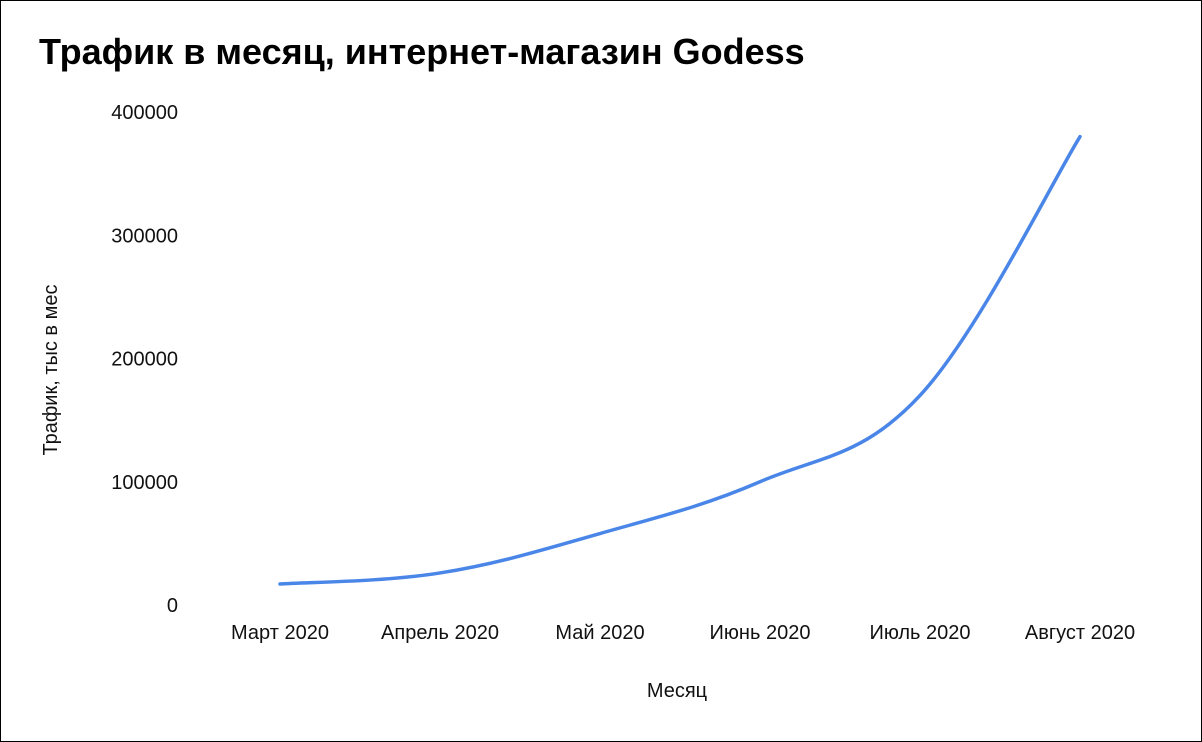 Image resolution: width=1202 pixels, height=742 pixels. Describe the element at coordinates (172, 606) in the screenshot. I see `y-tick-label: 0` at that location.